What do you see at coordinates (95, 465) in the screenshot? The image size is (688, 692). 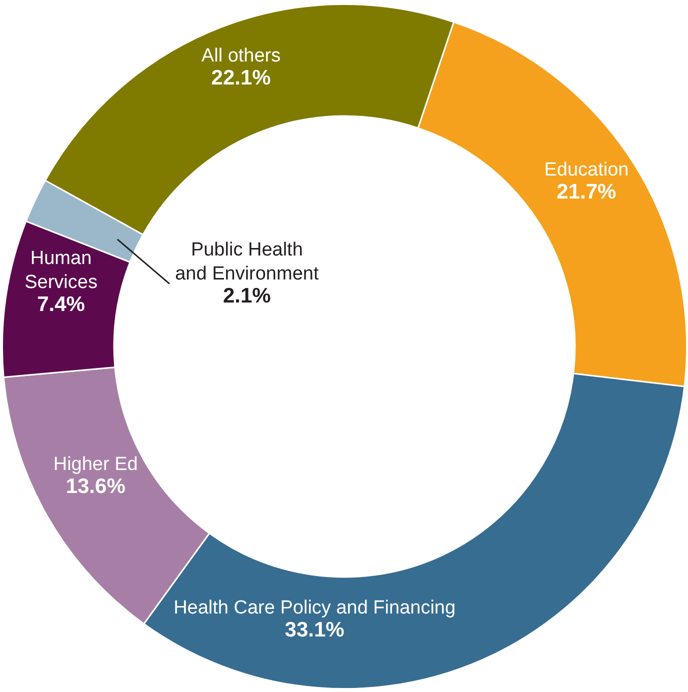 I see `slice-label: Higher Ed` at bounding box center [95, 465].